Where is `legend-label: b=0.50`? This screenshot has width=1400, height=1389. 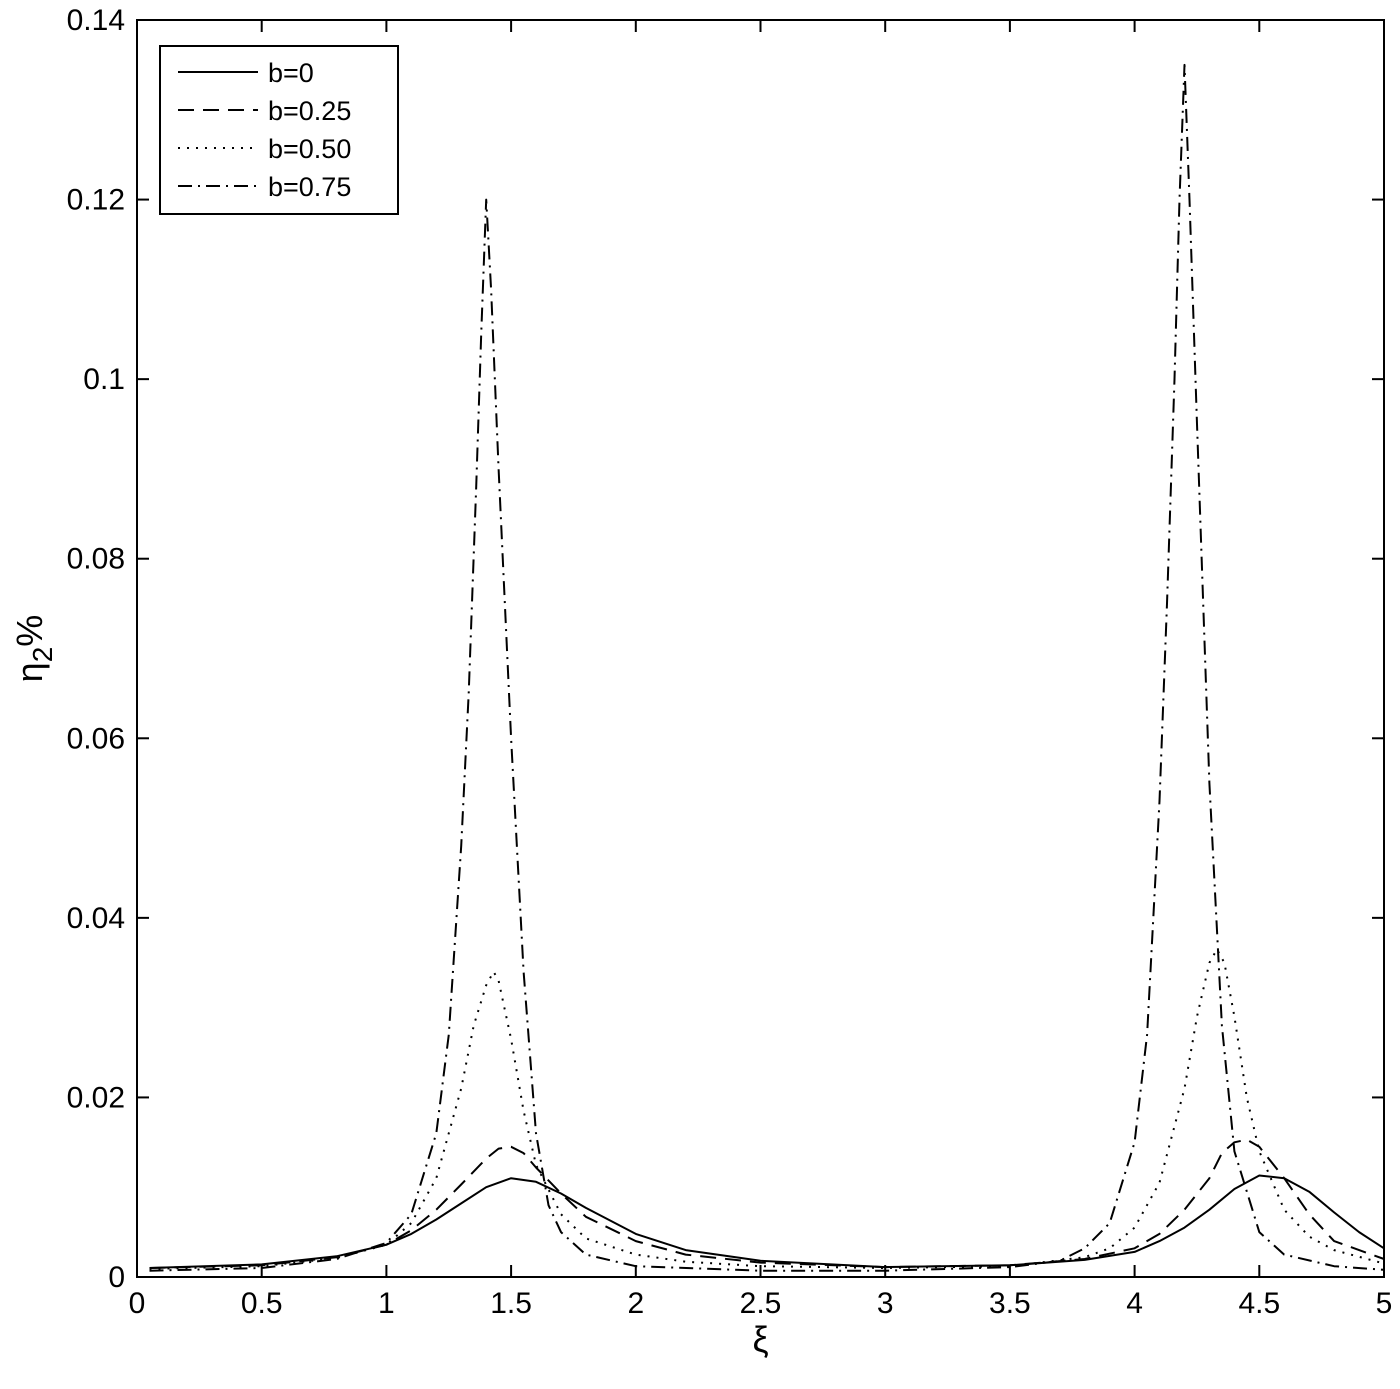 legend-label: b=0.50 is located at coordinates (309, 149).